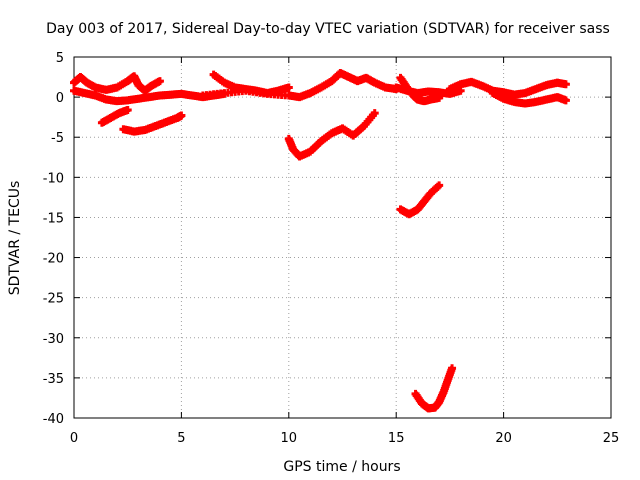 The width and height of the screenshot is (640, 480). I want to click on y-axis-label: SDTVAR / TECUs, so click(15, 238).